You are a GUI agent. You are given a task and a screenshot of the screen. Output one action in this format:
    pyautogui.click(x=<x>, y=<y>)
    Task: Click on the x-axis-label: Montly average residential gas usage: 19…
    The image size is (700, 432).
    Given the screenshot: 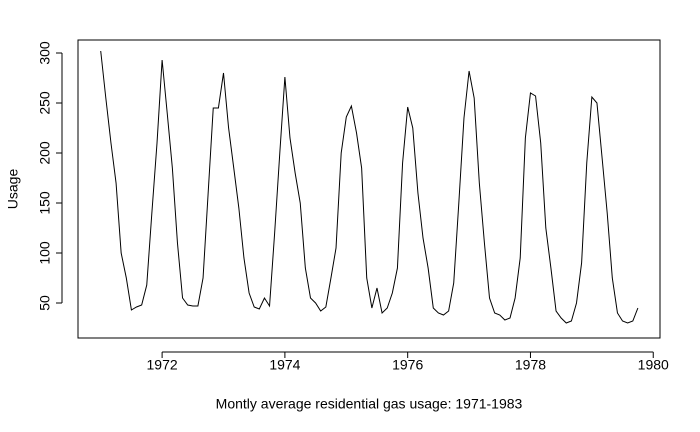 What is the action you would take?
    pyautogui.click(x=369, y=404)
    